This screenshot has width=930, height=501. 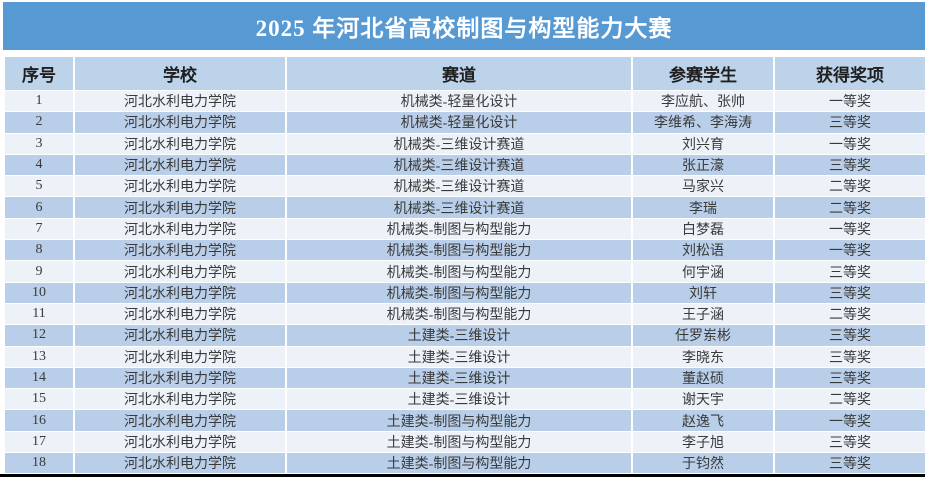 I want to click on cell-student: 刘轩, so click(x=703, y=292).